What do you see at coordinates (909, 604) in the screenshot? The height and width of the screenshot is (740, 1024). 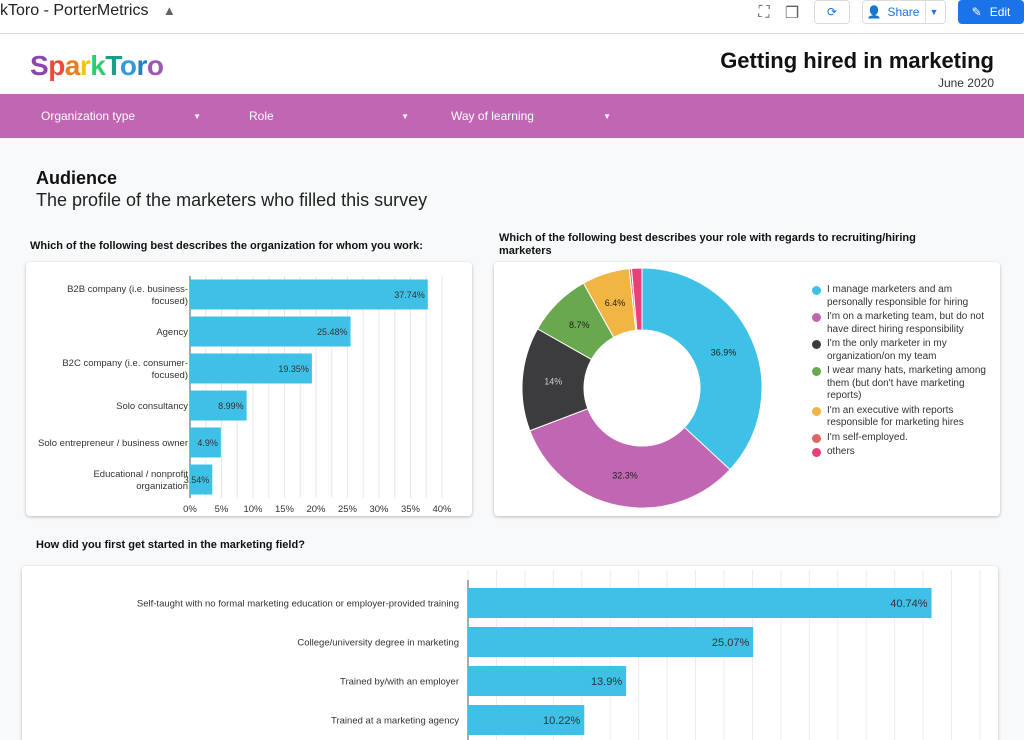 I see `data-label: 40.74%` at bounding box center [909, 604].